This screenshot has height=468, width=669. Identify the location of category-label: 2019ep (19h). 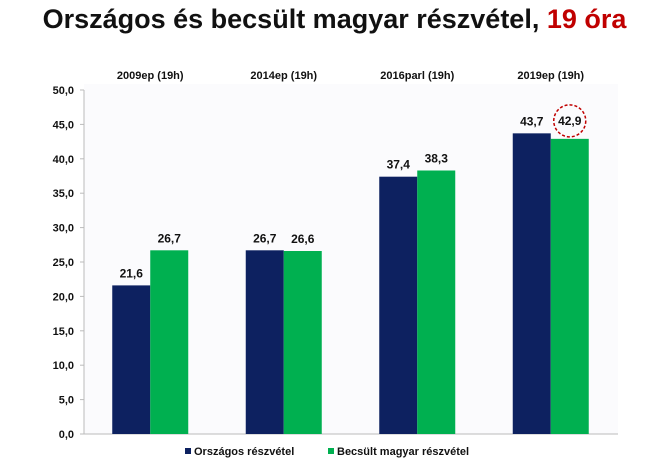
(550, 76).